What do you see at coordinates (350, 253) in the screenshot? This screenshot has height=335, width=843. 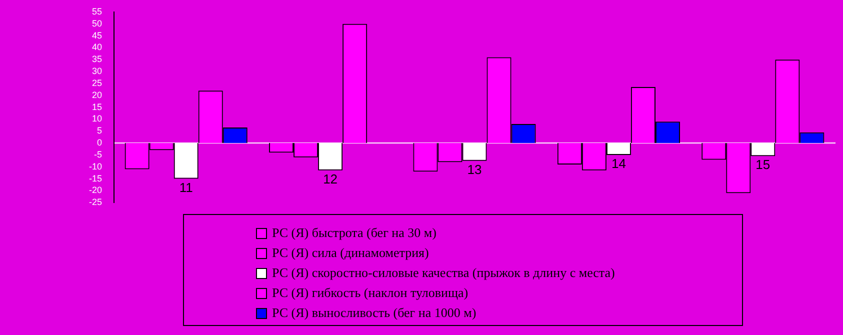 I see `legend-label: РС (Я) сила (динамометрия)` at bounding box center [350, 253].